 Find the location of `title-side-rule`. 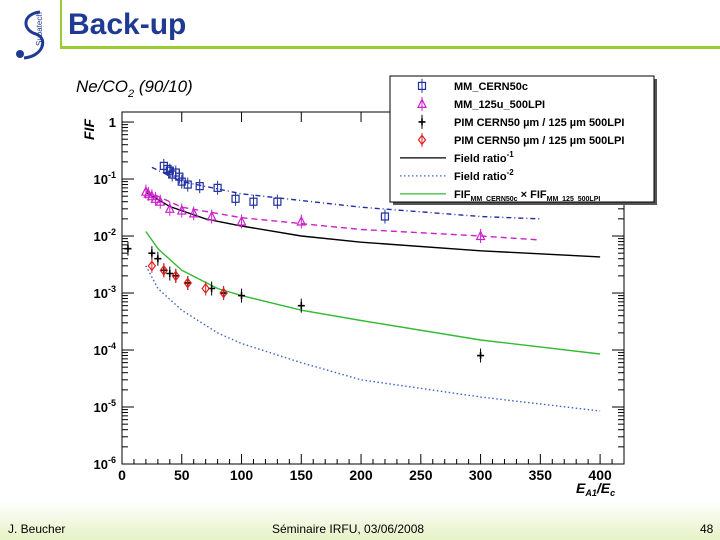

title-side-rule is located at coordinates (61, 24).